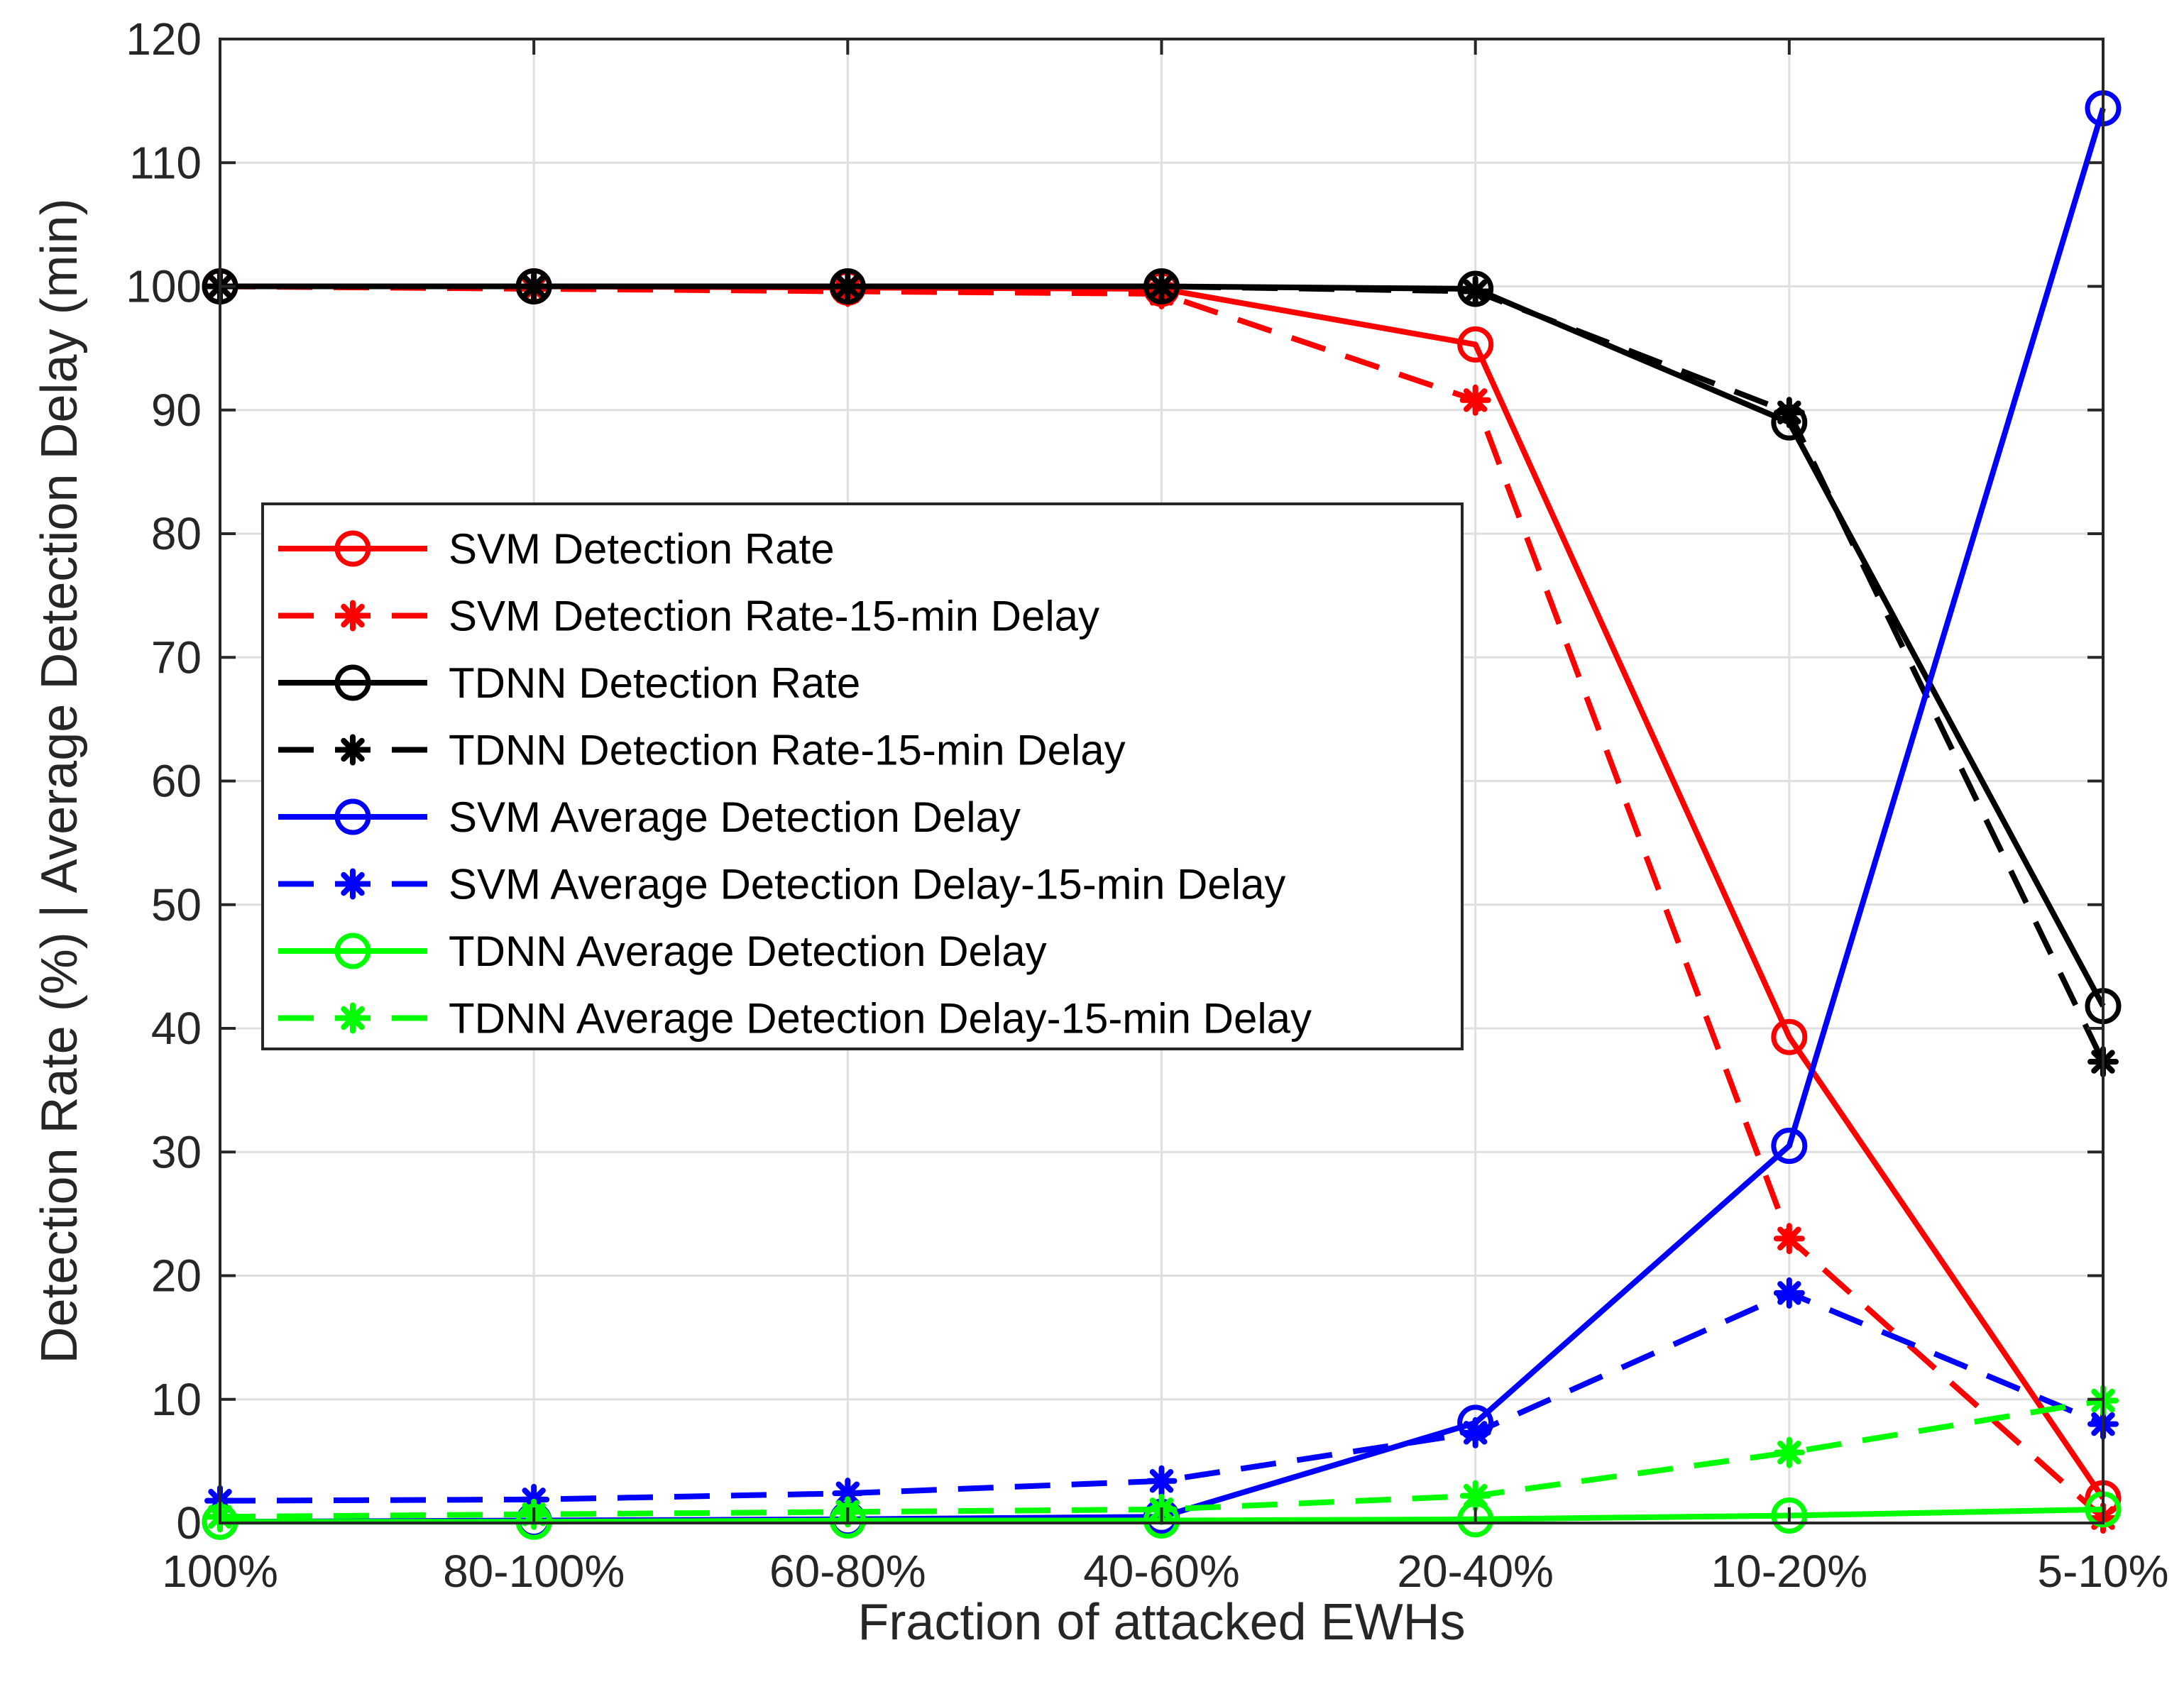 This screenshot has width=2184, height=1699. What do you see at coordinates (1790, 1571) in the screenshot?
I see `x-tick-label: 10-20%` at bounding box center [1790, 1571].